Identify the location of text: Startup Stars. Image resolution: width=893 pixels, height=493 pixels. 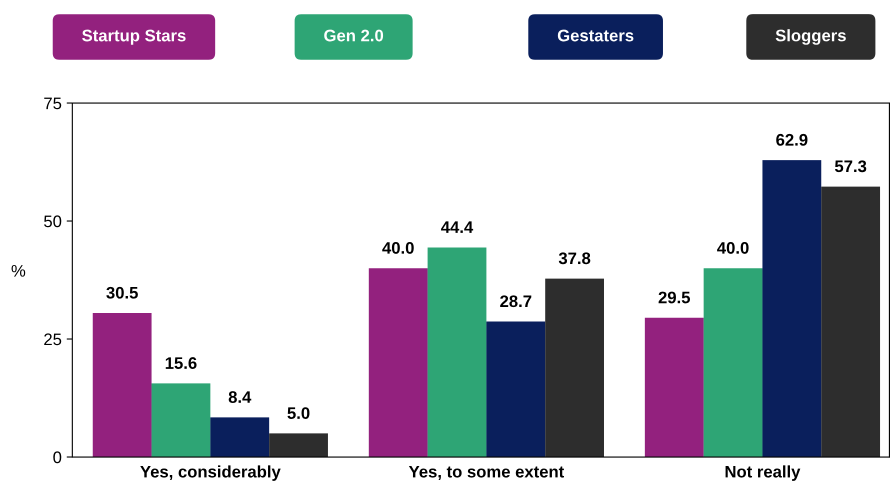
(134, 37).